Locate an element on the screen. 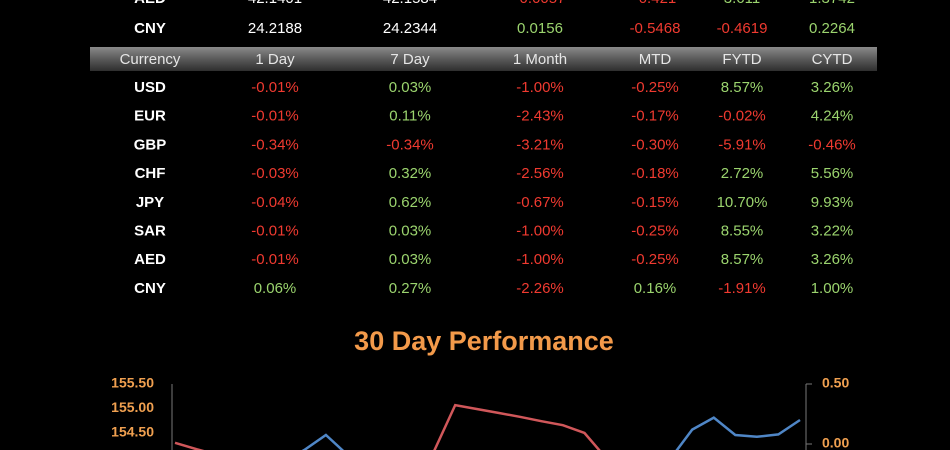  column-header: 1 Day is located at coordinates (275, 59).